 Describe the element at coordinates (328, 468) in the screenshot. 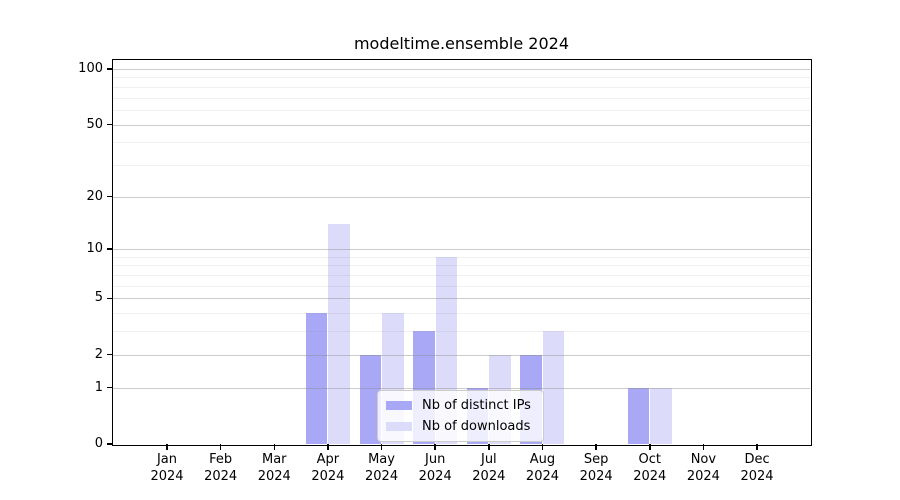

I see `x-axis-tick-label-apr: Apr 2024` at that location.